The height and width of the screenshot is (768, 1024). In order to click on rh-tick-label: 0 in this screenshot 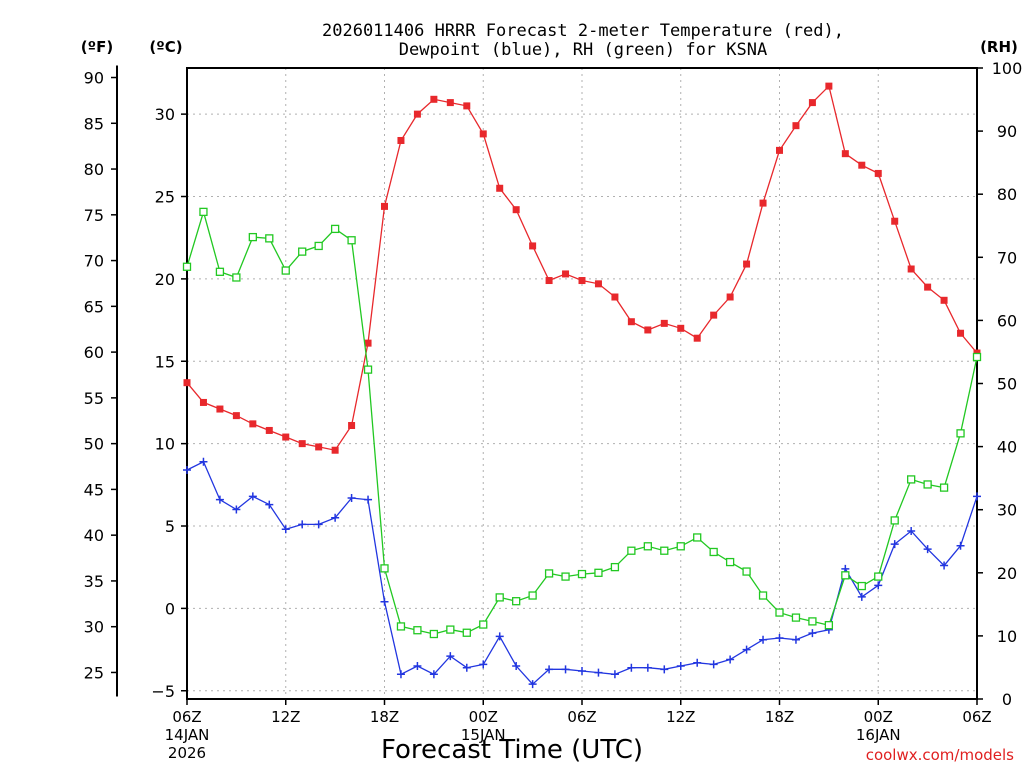, I will do `click(1007, 699)`.